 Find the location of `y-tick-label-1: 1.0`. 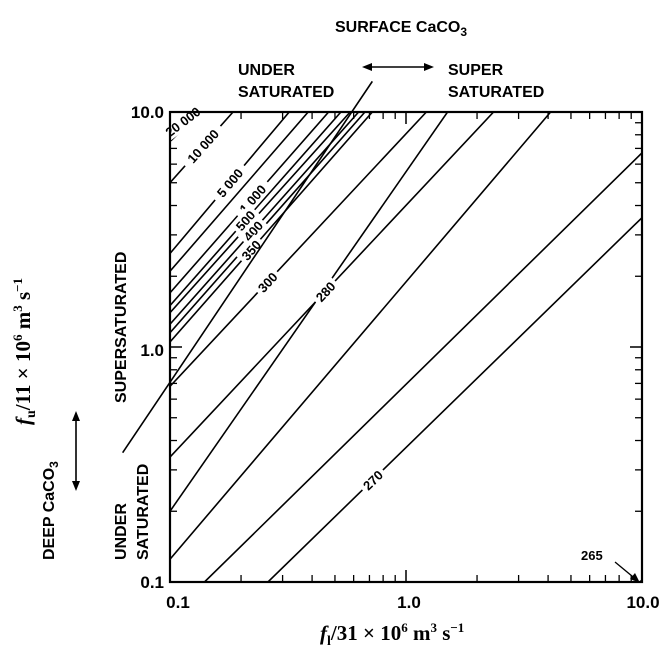

y-tick-label-1: 1.0 is located at coordinates (152, 350).